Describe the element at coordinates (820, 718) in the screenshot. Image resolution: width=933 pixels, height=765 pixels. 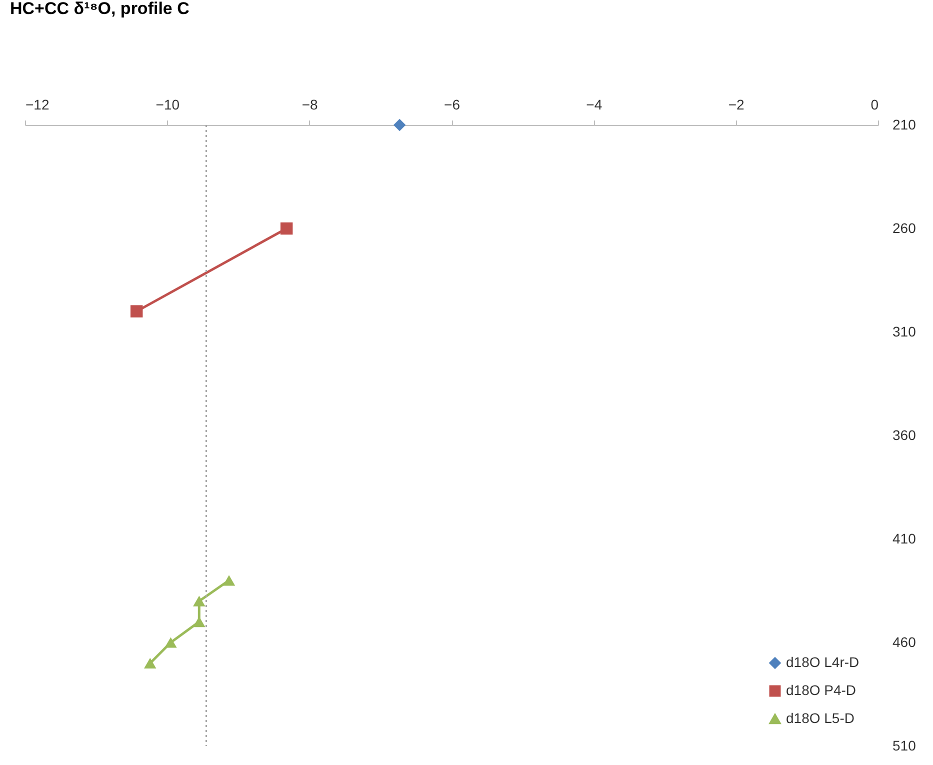
I see `legend-label: d18O L5-D` at that location.